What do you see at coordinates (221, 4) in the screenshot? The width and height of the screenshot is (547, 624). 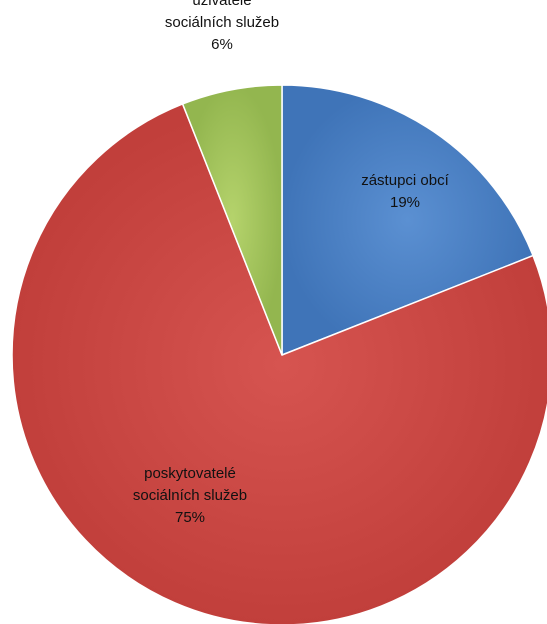 I see `category-label: uživatelé` at bounding box center [221, 4].